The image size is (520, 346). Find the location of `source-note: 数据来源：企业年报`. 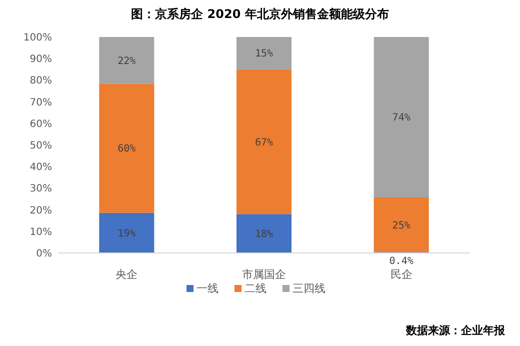

source-note: 数据来源：企业年报 is located at coordinates (455, 330).